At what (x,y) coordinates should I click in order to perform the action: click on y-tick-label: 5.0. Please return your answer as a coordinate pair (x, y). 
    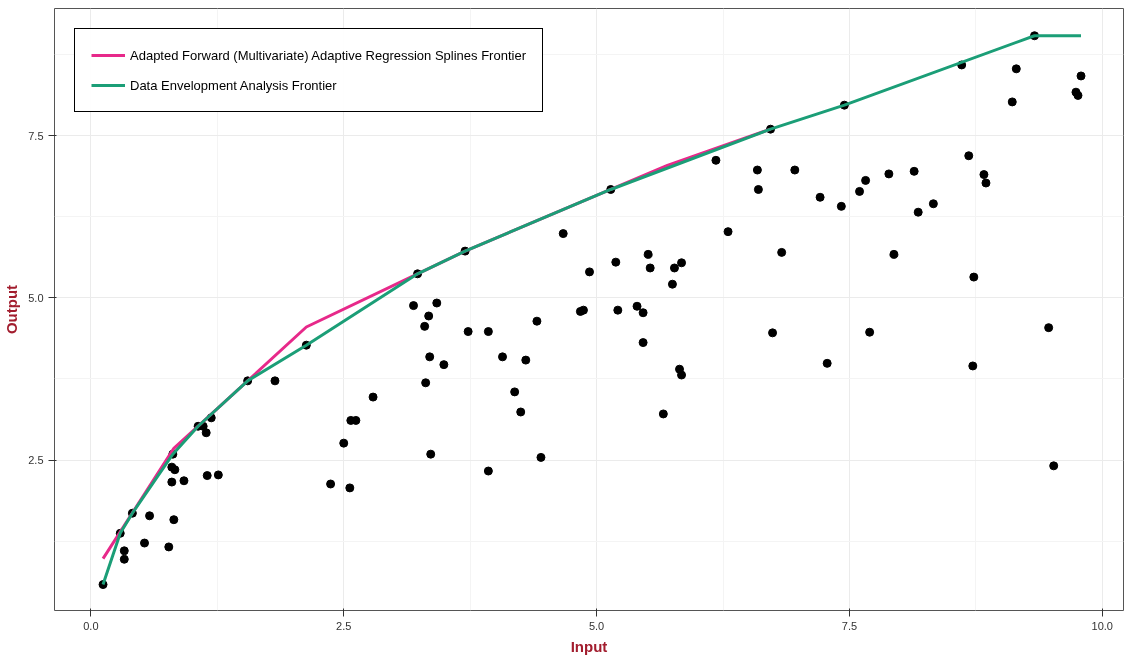
    Looking at the image, I should click on (36, 297).